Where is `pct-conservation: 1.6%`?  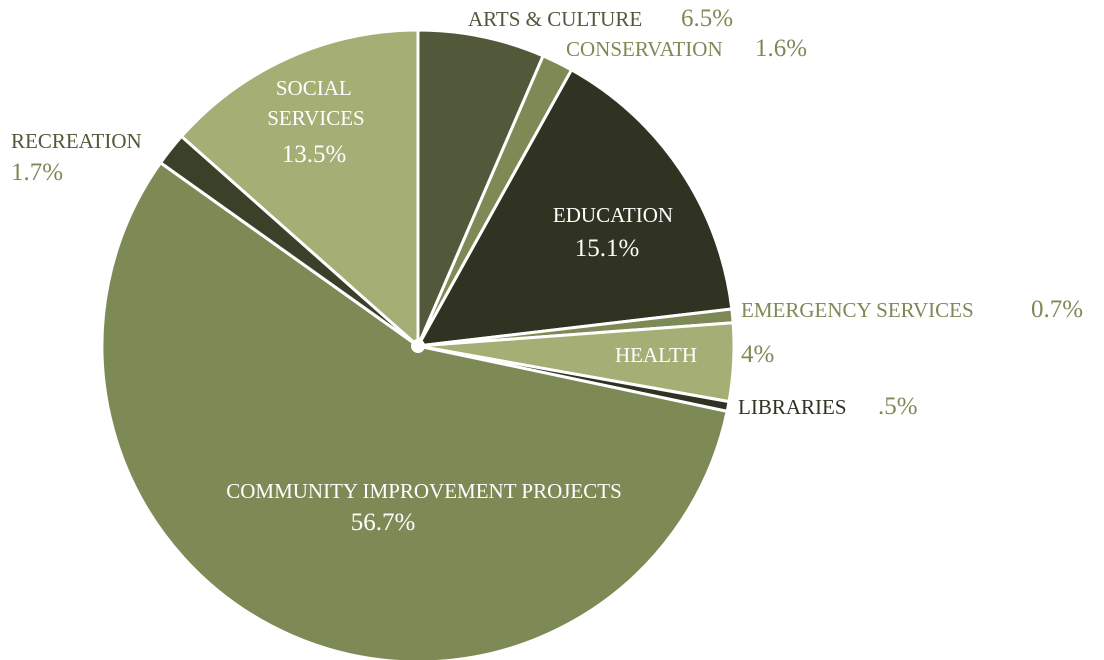 pct-conservation: 1.6% is located at coordinates (781, 48).